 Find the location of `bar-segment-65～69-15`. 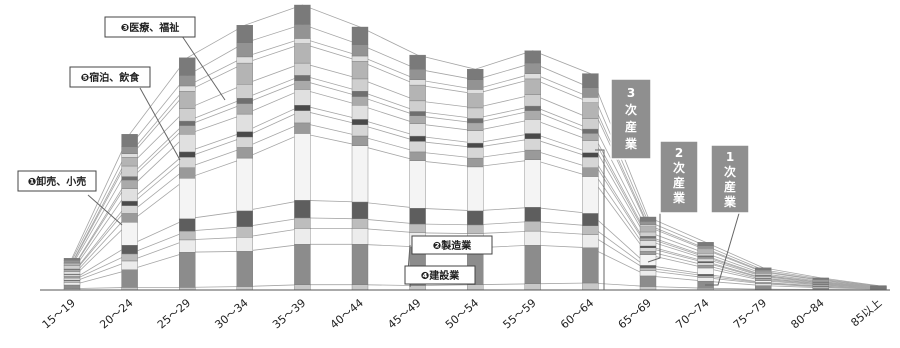

bar-segment-65～69-15 is located at coordinates (648, 225).